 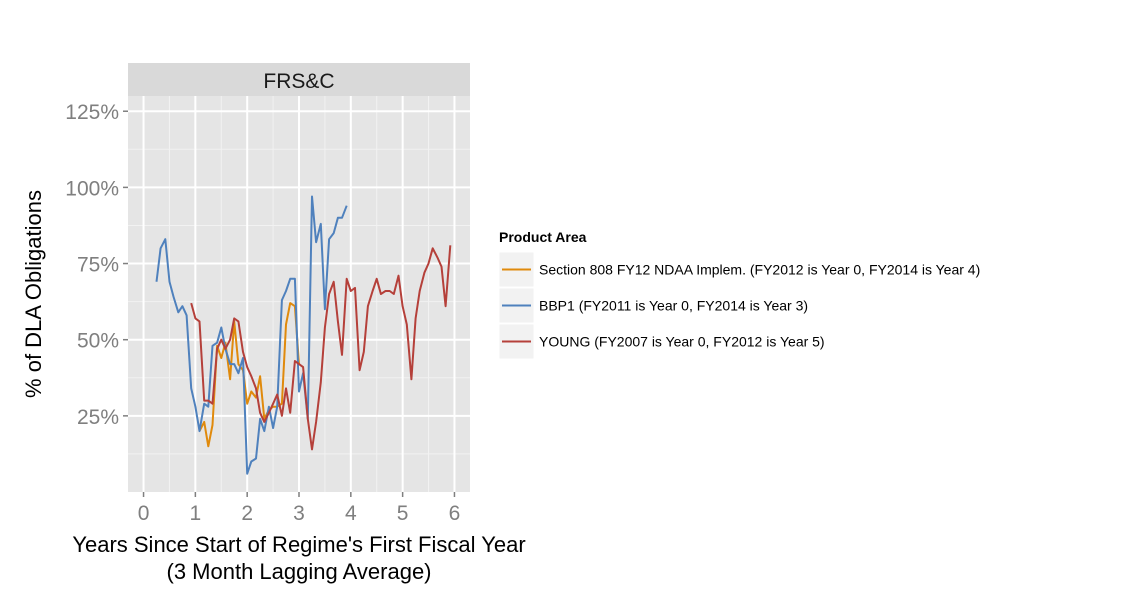 I want to click on x-tick-label: 2, so click(x=247, y=513).